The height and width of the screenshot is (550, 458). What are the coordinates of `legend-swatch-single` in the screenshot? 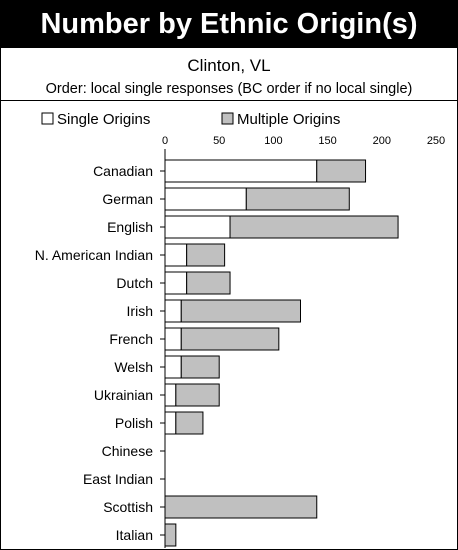 It's located at (47, 118).